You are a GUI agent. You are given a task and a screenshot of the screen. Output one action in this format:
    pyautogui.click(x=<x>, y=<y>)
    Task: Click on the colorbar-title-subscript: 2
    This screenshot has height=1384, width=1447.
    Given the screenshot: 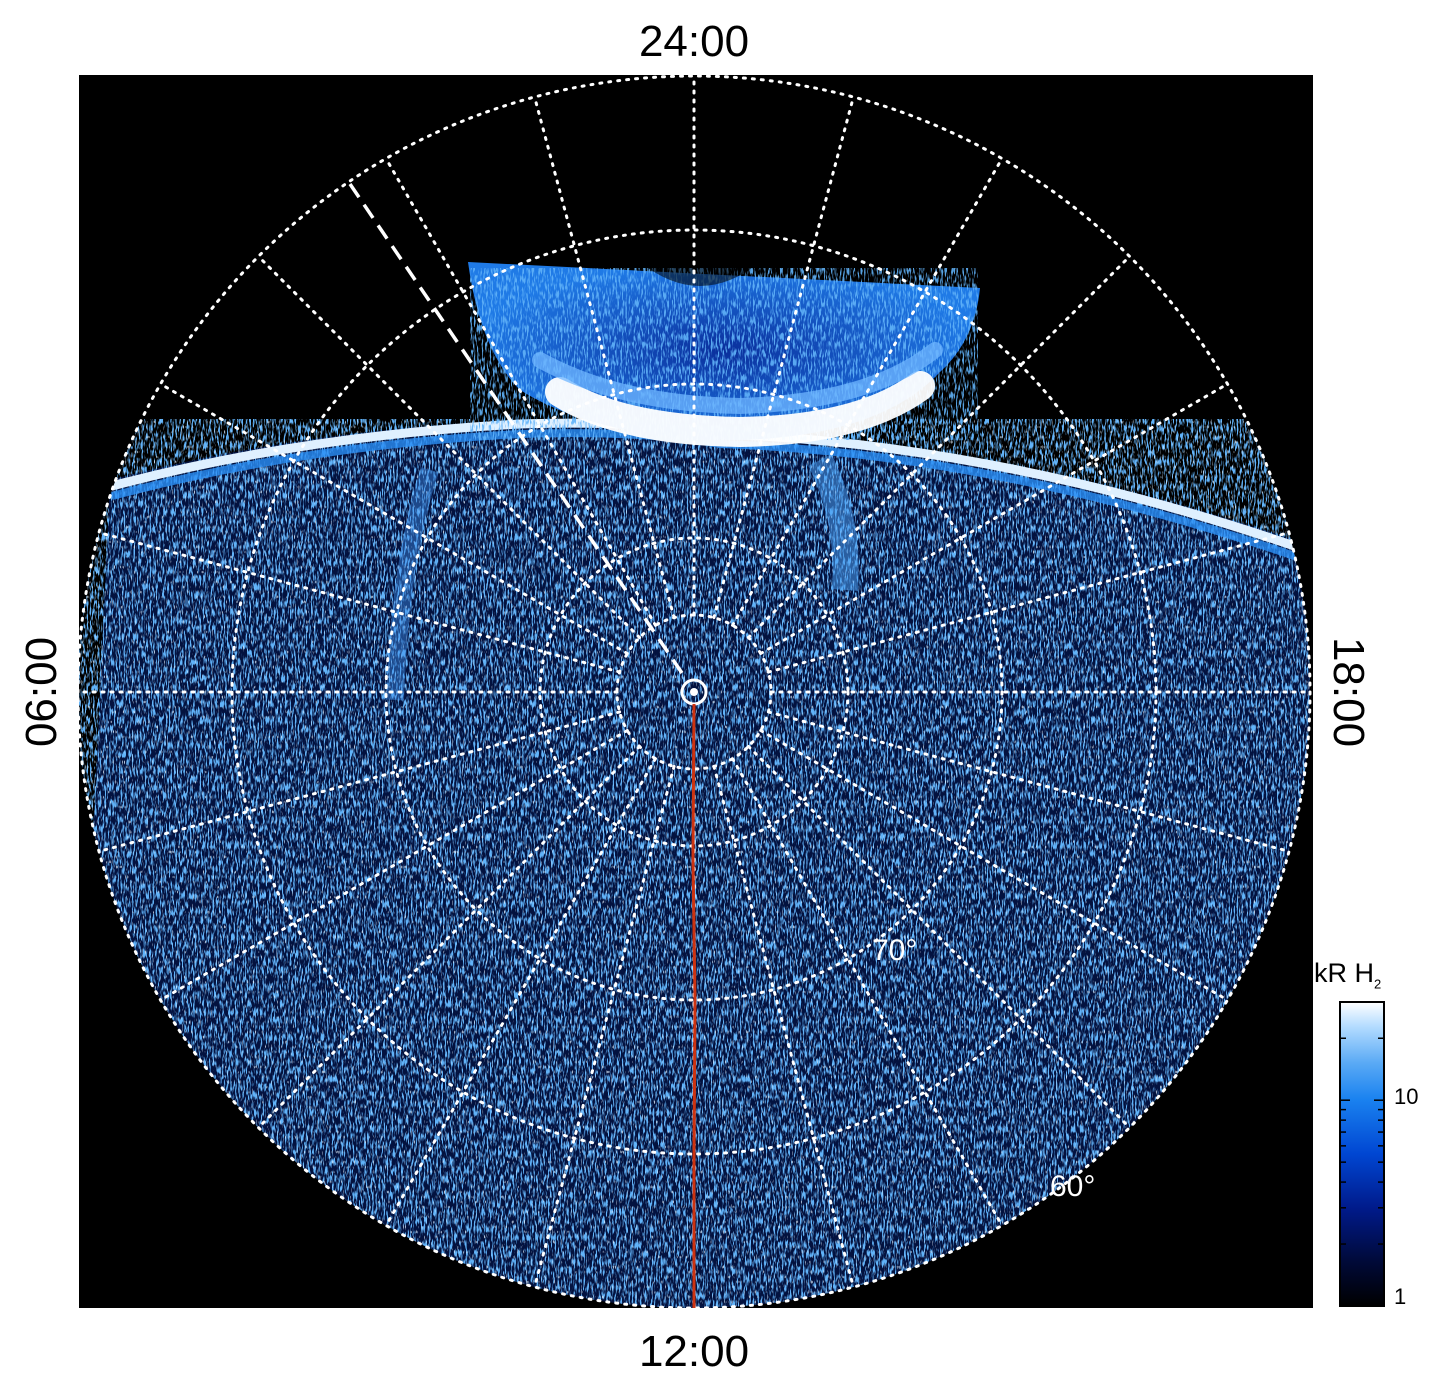 What is the action you would take?
    pyautogui.click(x=1378, y=984)
    